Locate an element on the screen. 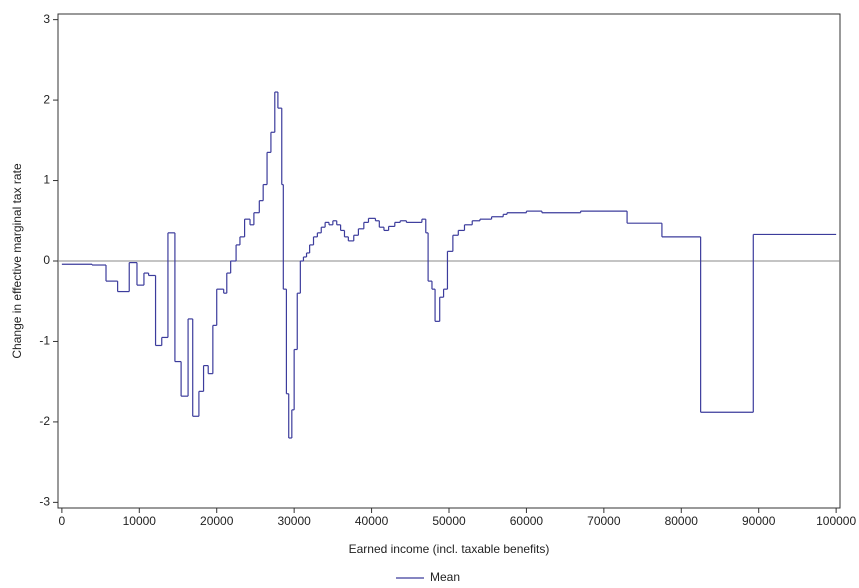  x-tick-label: 80000 is located at coordinates (682, 521).